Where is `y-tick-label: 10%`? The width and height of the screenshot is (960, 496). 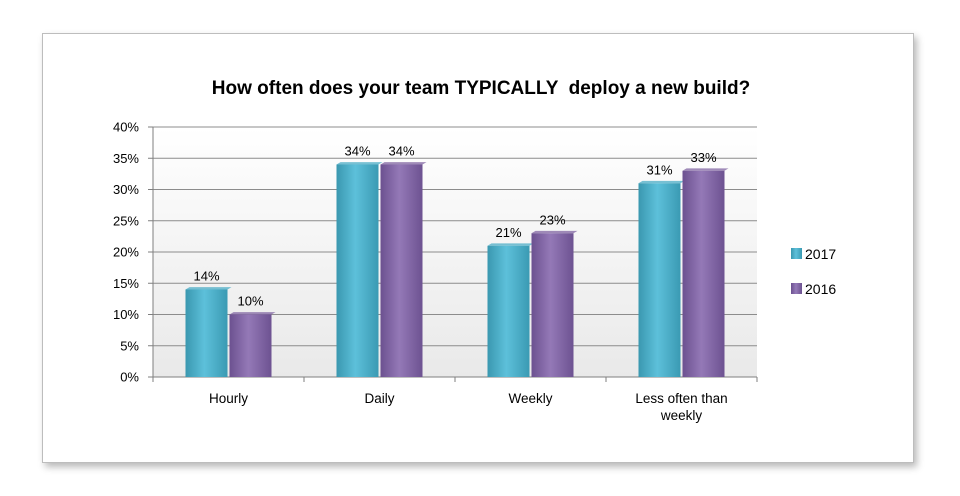
y-tick-label: 10% is located at coordinates (126, 314).